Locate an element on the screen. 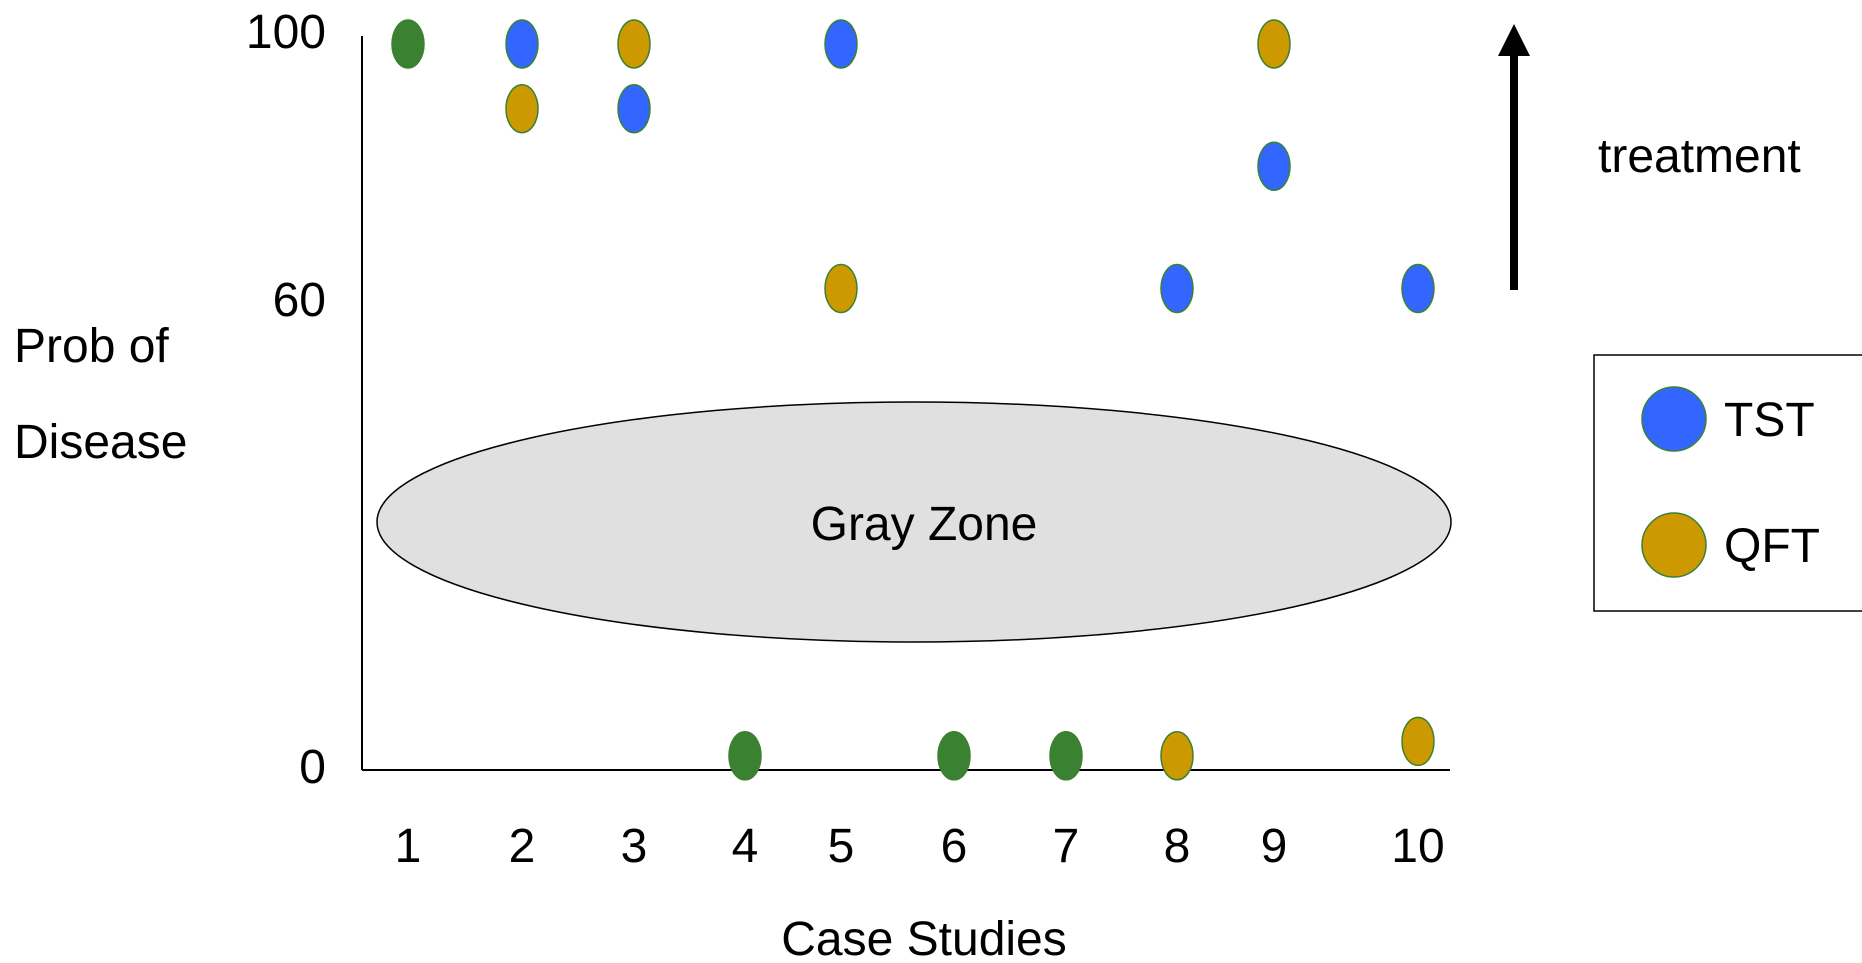  x-axis-label: Case Studies is located at coordinates (924, 938).